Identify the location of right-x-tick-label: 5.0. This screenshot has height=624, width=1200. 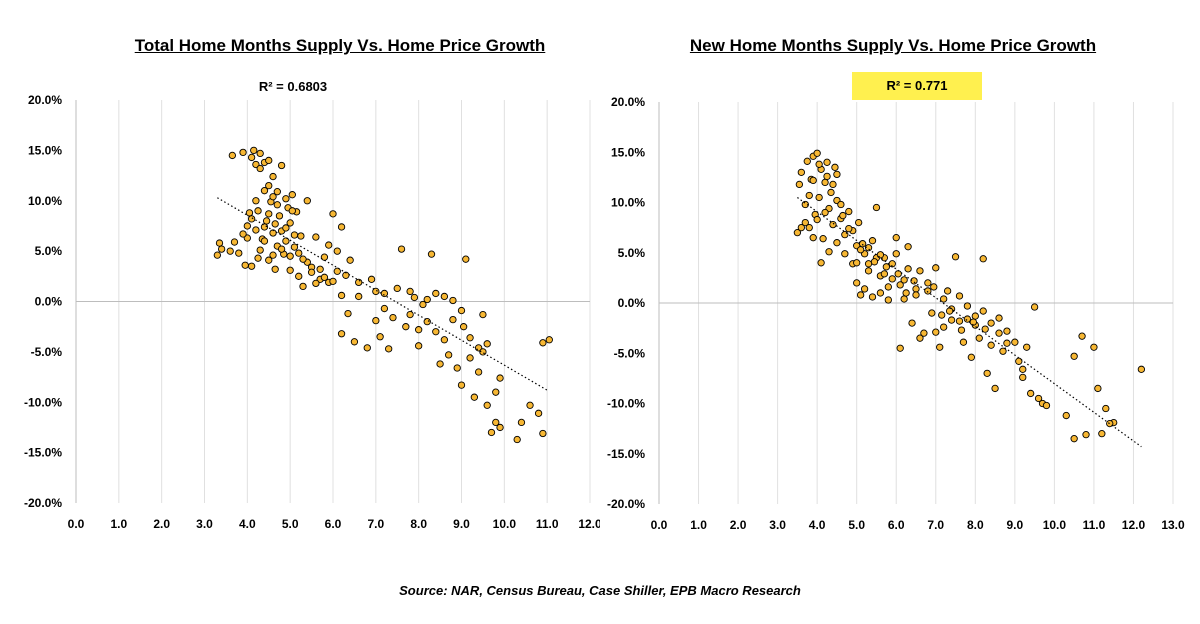
(856, 525).